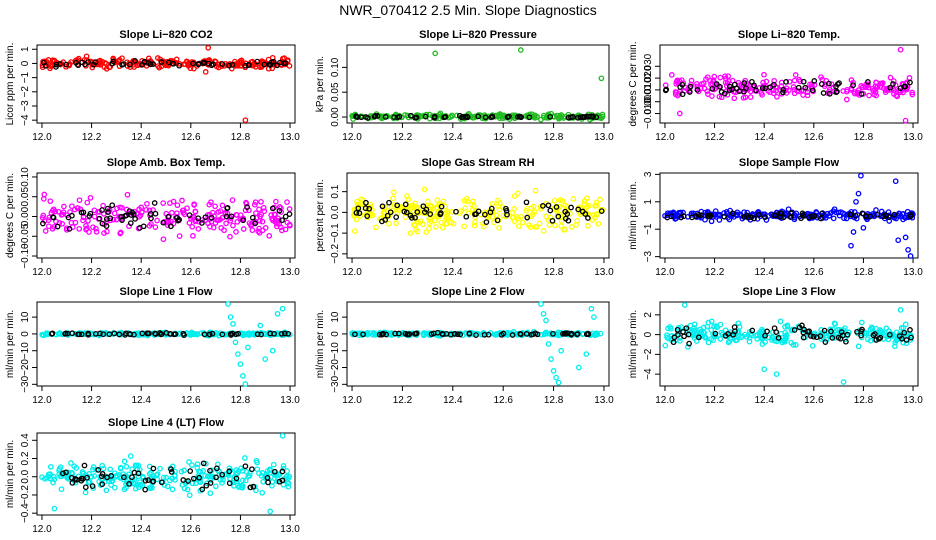 The height and width of the screenshot is (540, 936). Describe the element at coordinates (335, 117) in the screenshot. I see `y-tick-label: 0.00` at that location.